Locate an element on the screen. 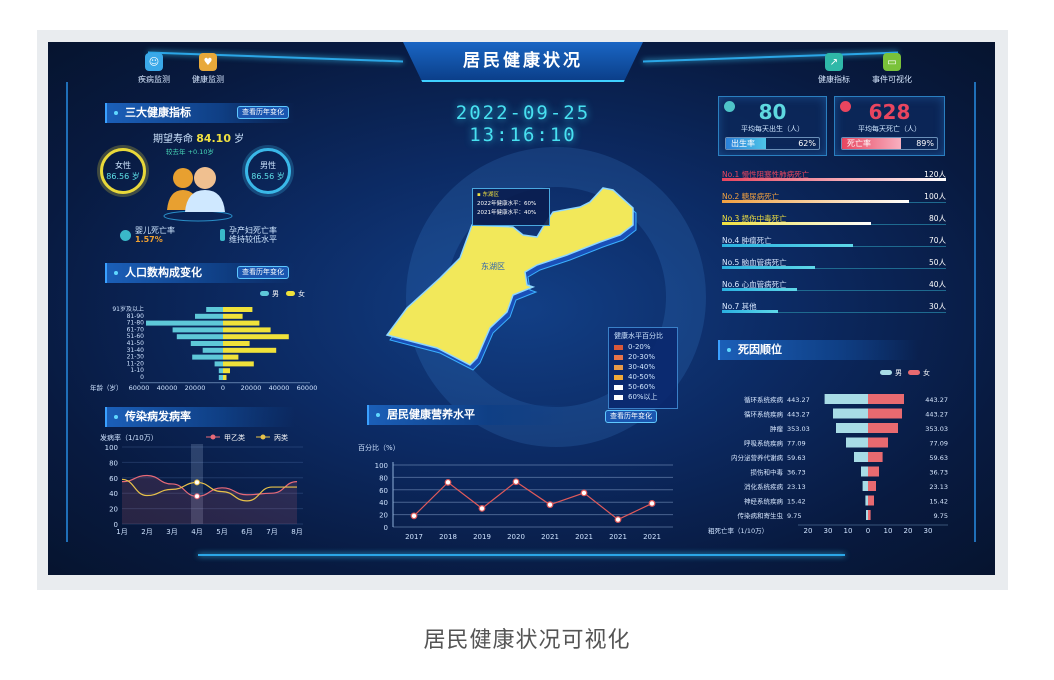 Image resolution: width=1054 pixels, height=680 pixels. x-tick: 2020 is located at coordinates (516, 537).